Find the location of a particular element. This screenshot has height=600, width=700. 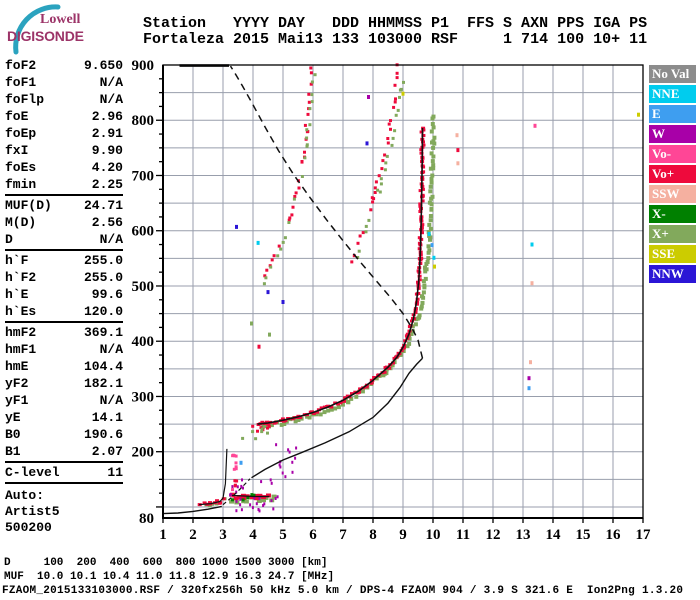

param-row: foFlp N/A is located at coordinates (64, 99).